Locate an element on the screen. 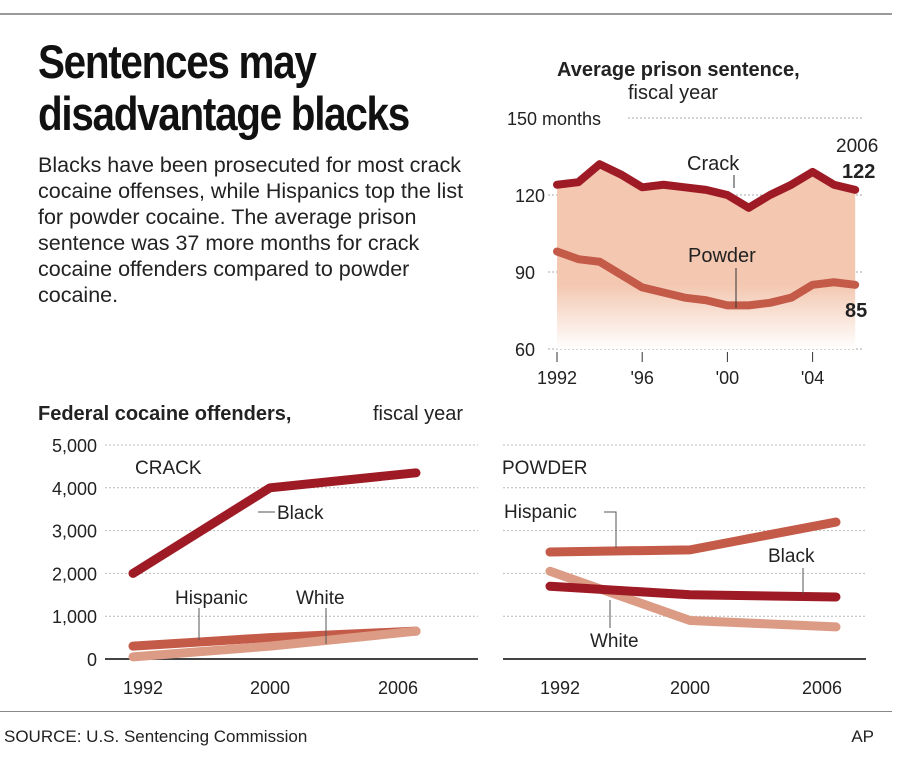 The width and height of the screenshot is (900, 768). crack-panel-label: CRACK is located at coordinates (168, 468).